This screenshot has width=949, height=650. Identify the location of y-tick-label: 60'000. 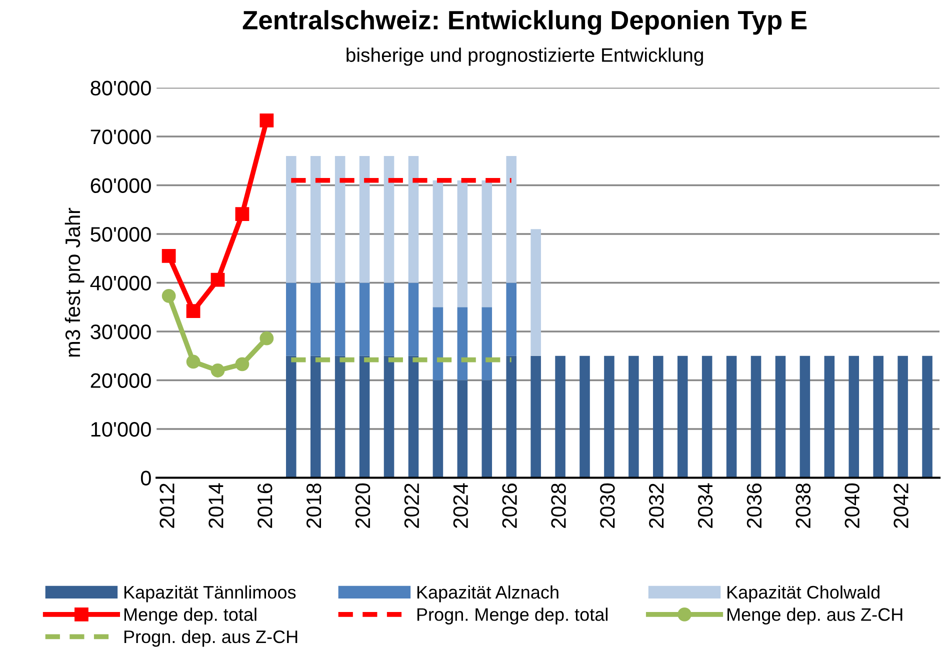
(120, 186).